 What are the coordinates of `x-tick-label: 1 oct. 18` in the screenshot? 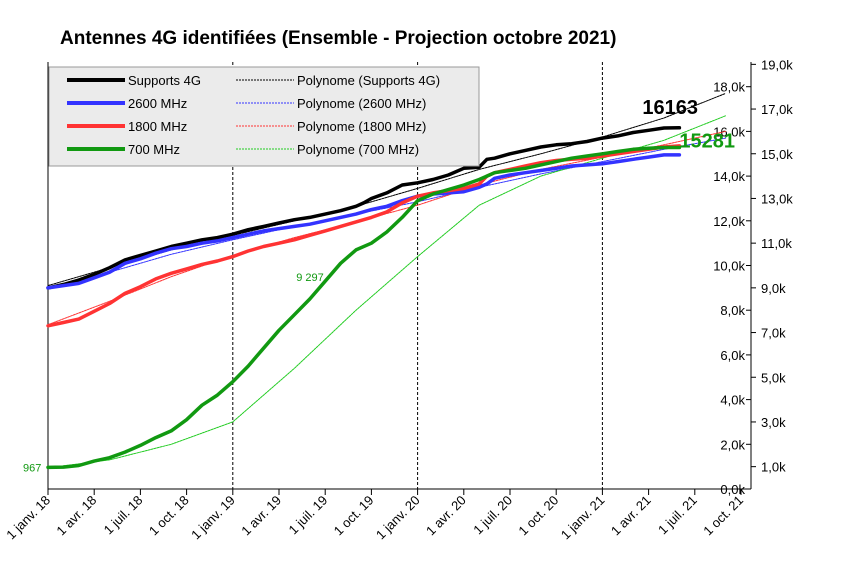 It's located at (169, 516).